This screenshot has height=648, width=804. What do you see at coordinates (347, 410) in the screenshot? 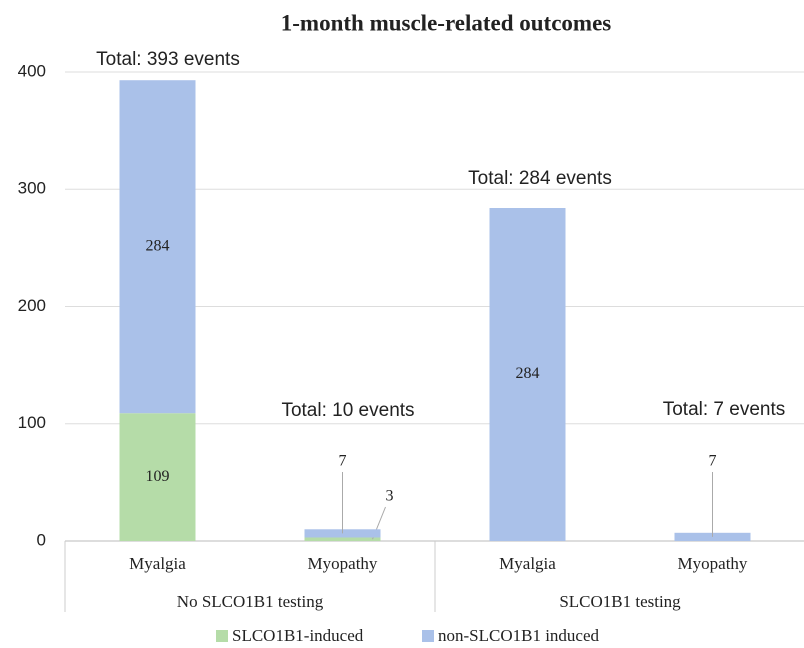
I see `total-annotation: Total: 10 events` at bounding box center [347, 410].